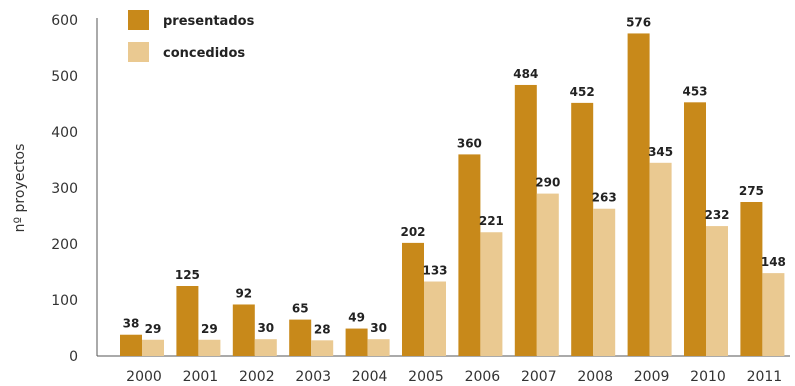 The width and height of the screenshot is (795, 386). What do you see at coordinates (378, 347) in the screenshot?
I see `bar-concedidos-2004` at bounding box center [378, 347].